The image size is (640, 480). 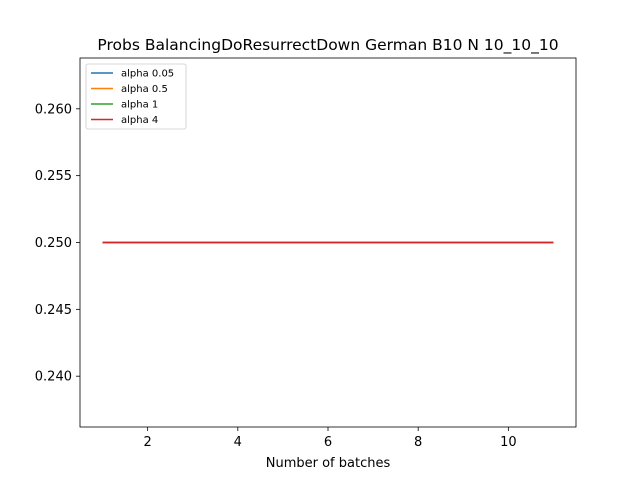 What do you see at coordinates (238, 442) in the screenshot?
I see `x-tick-label: 4` at bounding box center [238, 442].